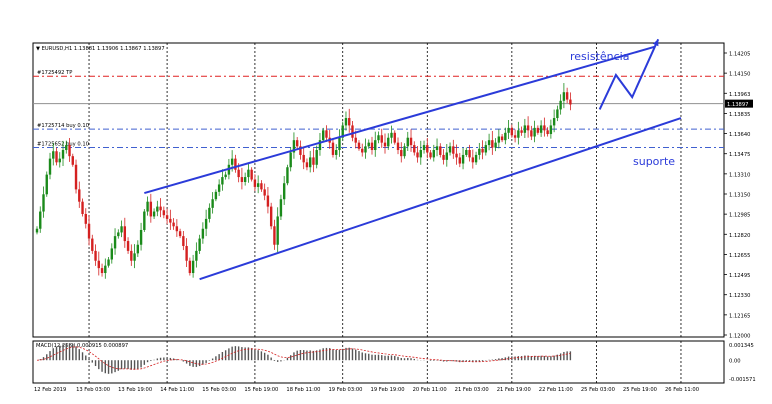 This screenshot has width=772, height=404. Describe the element at coordinates (739, 75) in the screenshot. I see `price-tick-label: 1.14150` at that location.